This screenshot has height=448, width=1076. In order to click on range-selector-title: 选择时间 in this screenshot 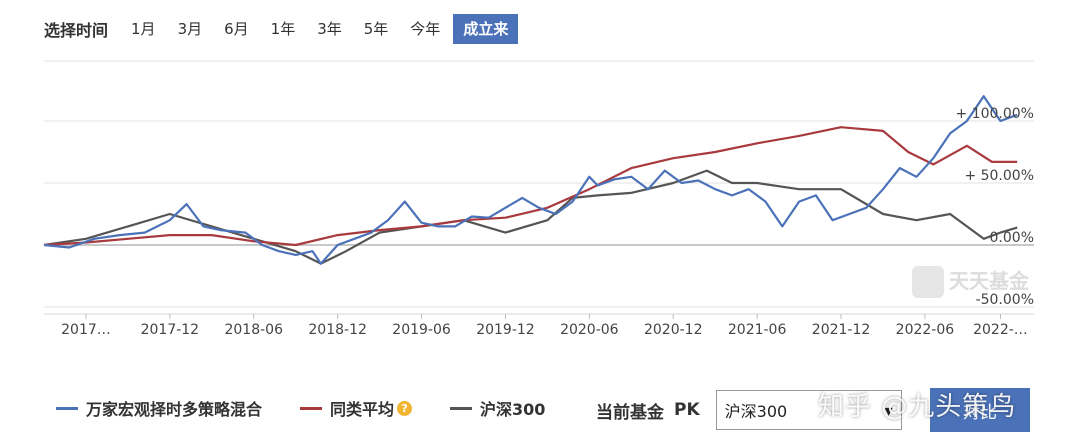, I will do `click(76, 30)`.